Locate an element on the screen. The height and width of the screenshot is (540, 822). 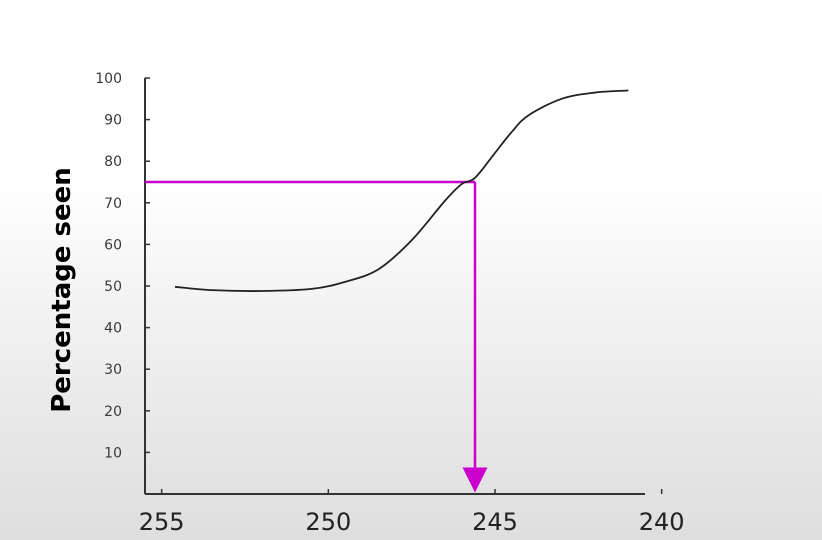
y-axis-label: Percentage seen is located at coordinates (62, 290).